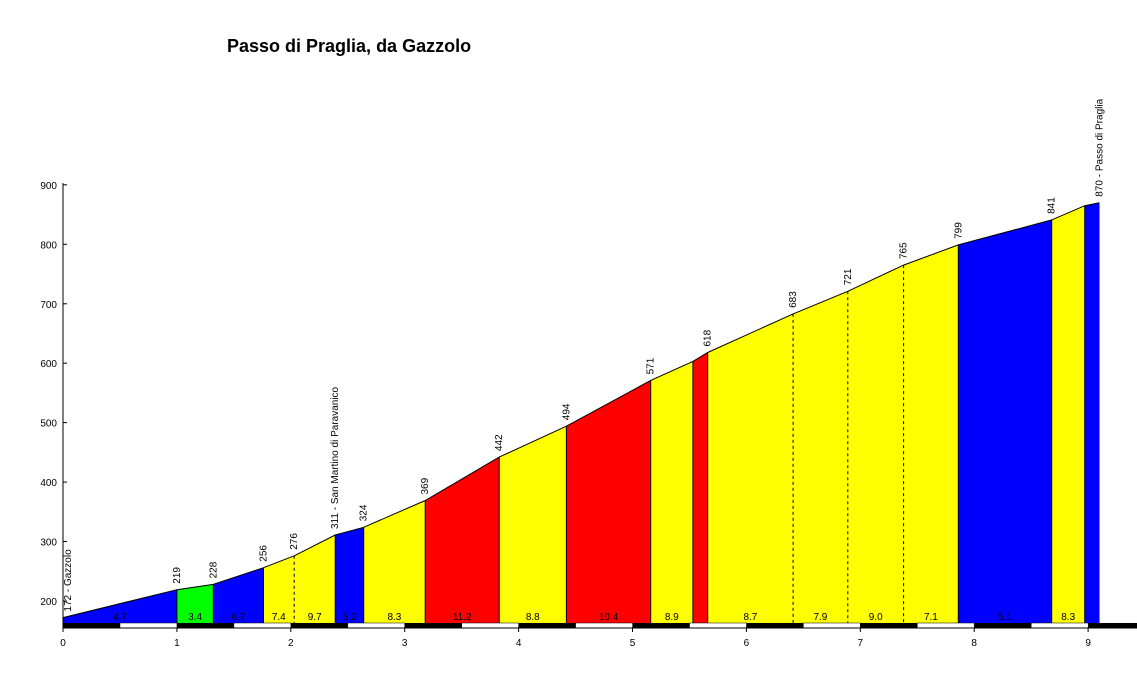 The height and width of the screenshot is (673, 1137). Describe the element at coordinates (350, 617) in the screenshot. I see `segment-gradient-label: 5.2` at that location.